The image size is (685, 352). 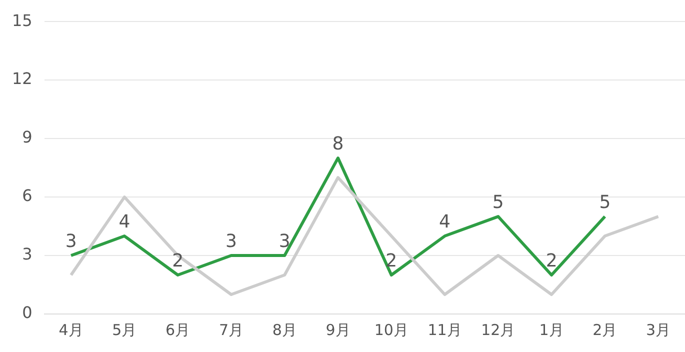 I want to click on y-tick-label: 6, so click(x=27, y=196).